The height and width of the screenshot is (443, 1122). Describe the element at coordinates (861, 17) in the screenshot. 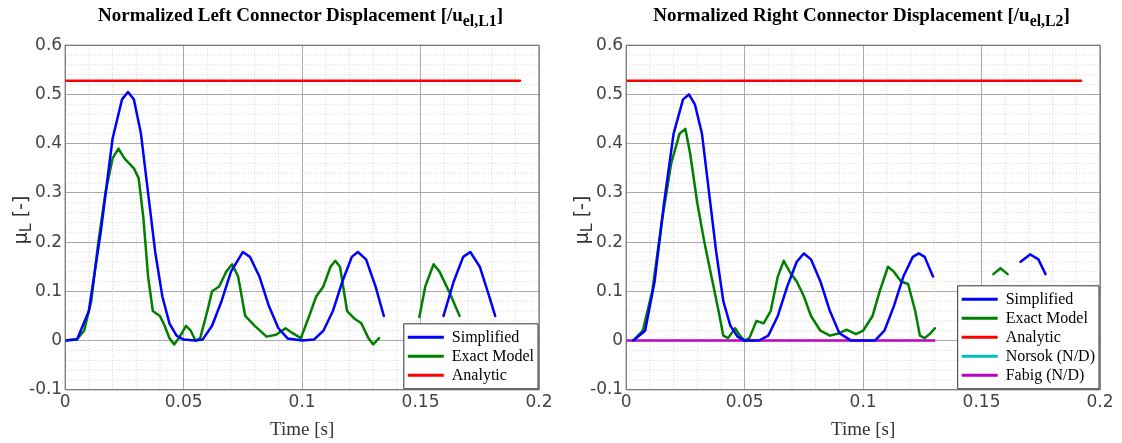

I see `chart-title: Normalized Right Connector Displacement [/u$_{el,L2}$]` at that location.